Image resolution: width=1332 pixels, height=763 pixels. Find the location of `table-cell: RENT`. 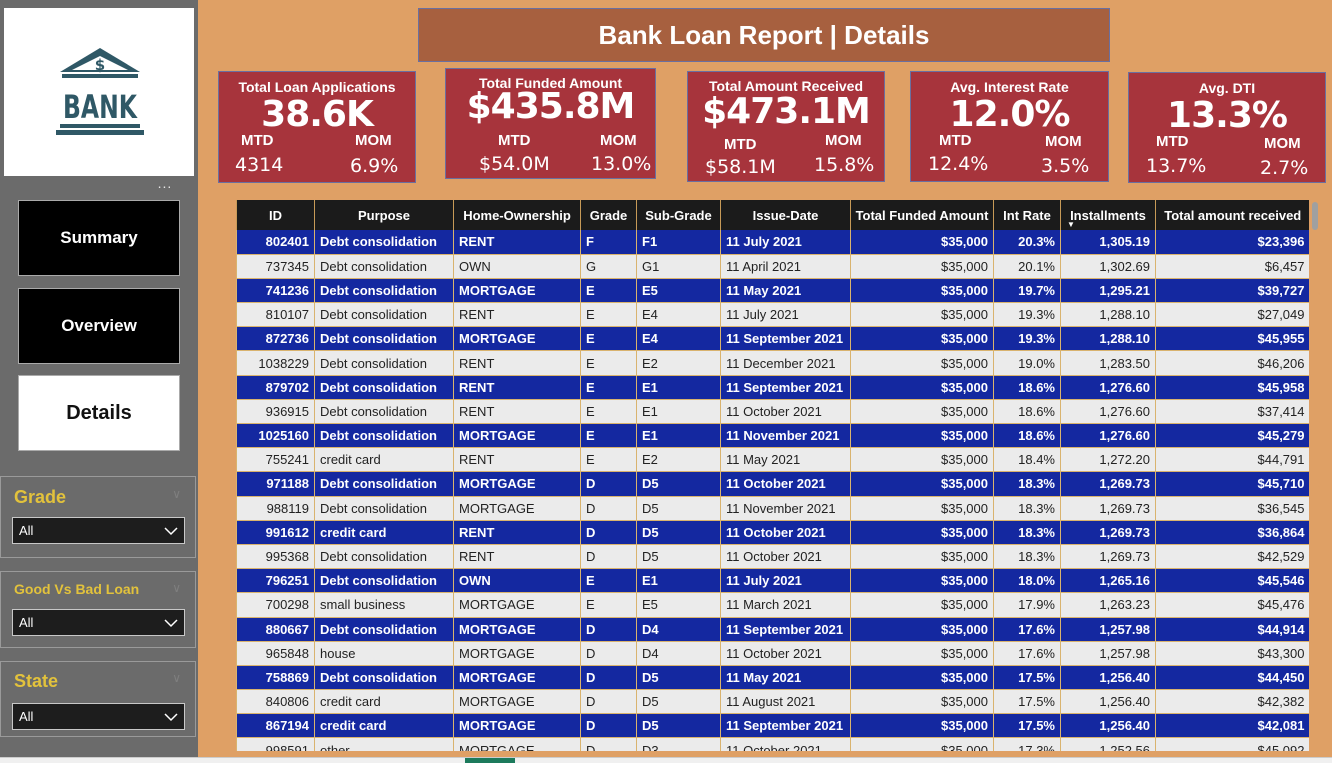

table-cell: RENT is located at coordinates (517, 557).